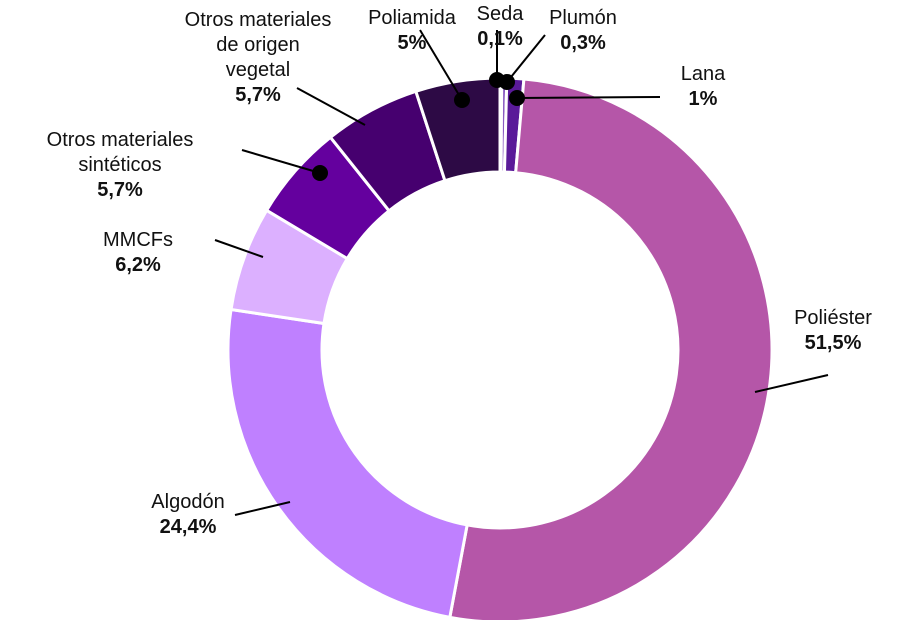 The image size is (902, 620). What do you see at coordinates (412, 43) in the screenshot?
I see `value-label: 5%` at bounding box center [412, 43].